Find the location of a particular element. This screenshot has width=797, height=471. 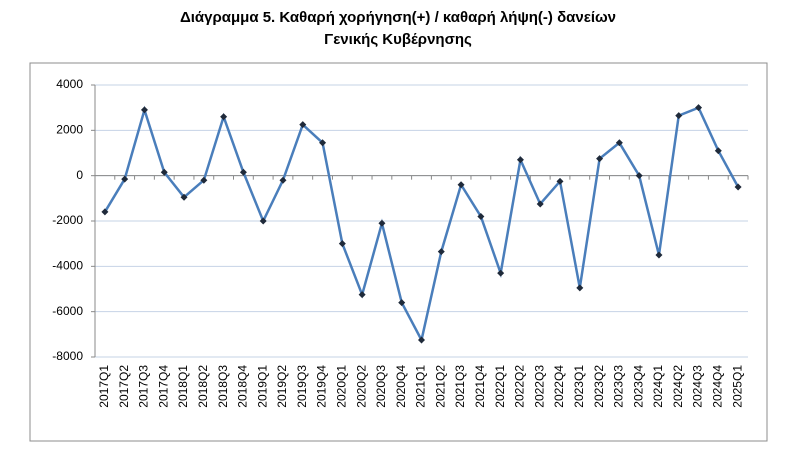

x-tick-label: 2020Q2 is located at coordinates (361, 386).